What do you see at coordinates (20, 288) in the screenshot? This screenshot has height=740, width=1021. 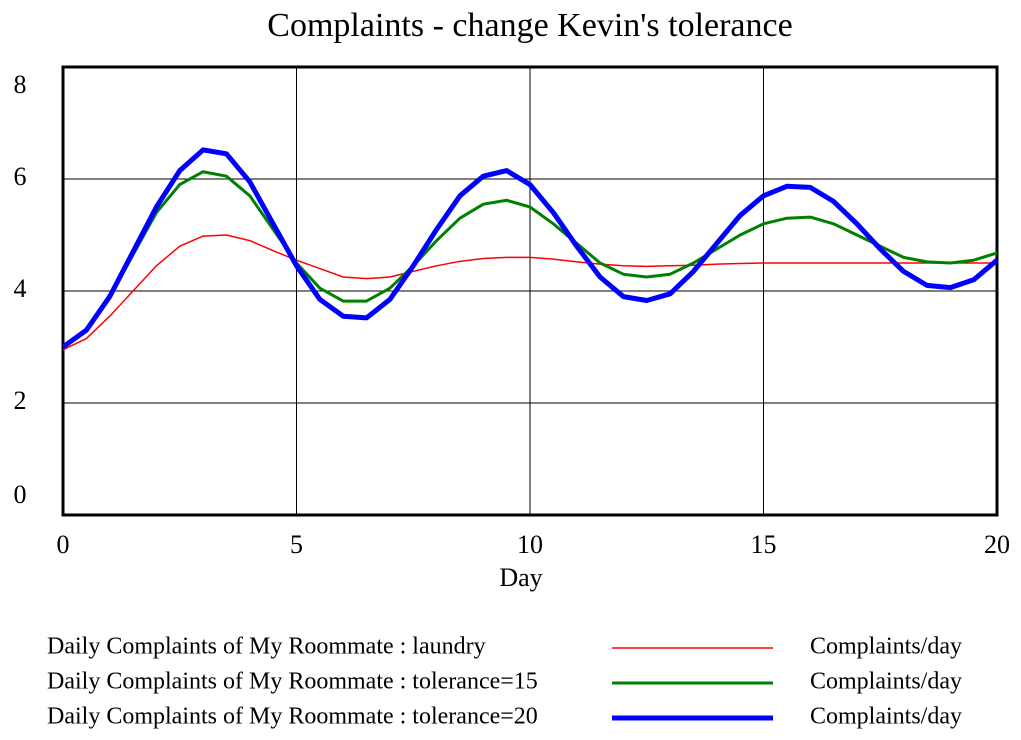 I see `y-tick-label: 4` at bounding box center [20, 288].